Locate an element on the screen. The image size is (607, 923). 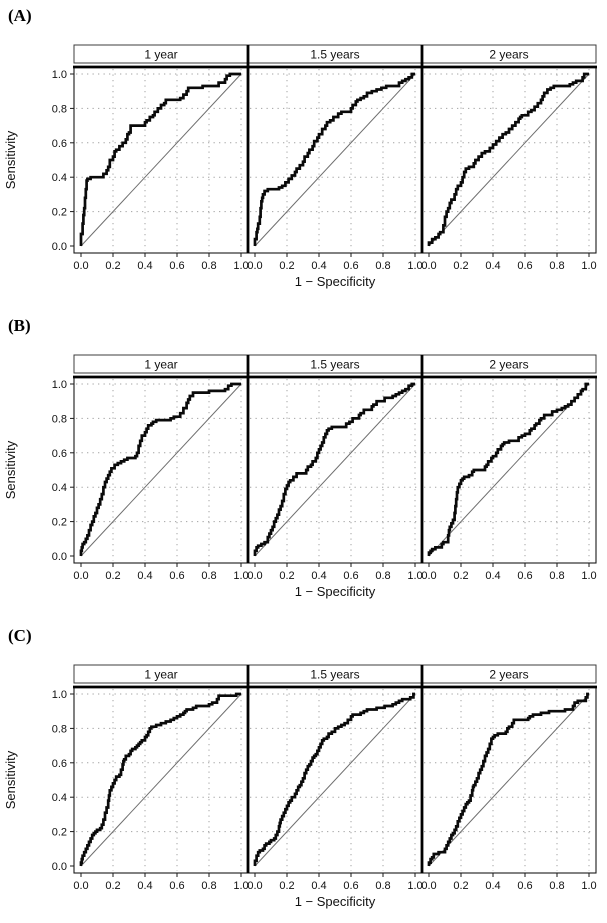
row-label-b: (B) is located at coordinates (19, 325).